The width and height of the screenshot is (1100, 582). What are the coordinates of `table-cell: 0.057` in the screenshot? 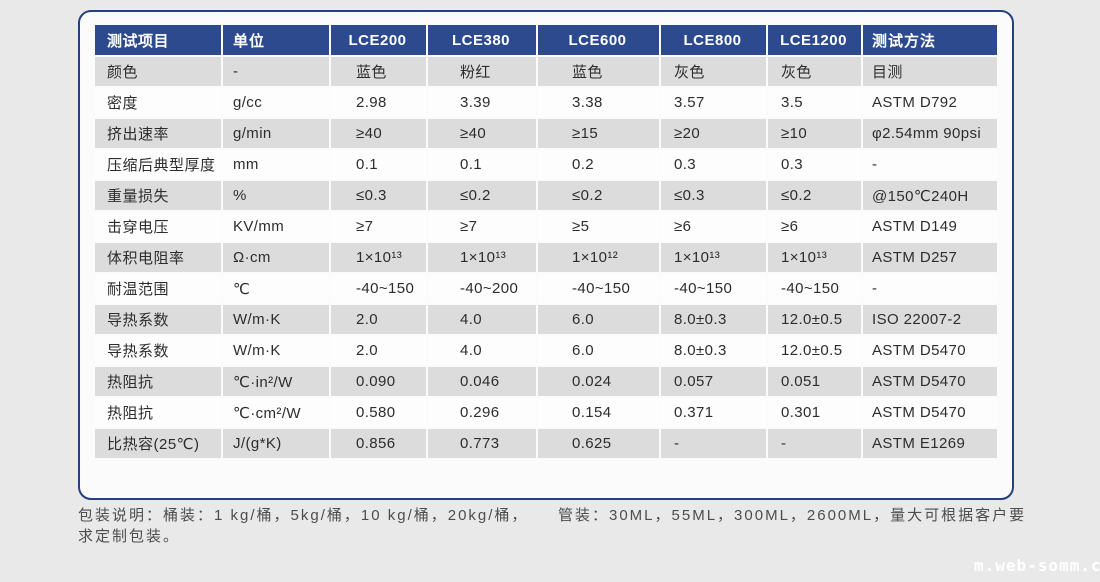 It's located at (714, 382).